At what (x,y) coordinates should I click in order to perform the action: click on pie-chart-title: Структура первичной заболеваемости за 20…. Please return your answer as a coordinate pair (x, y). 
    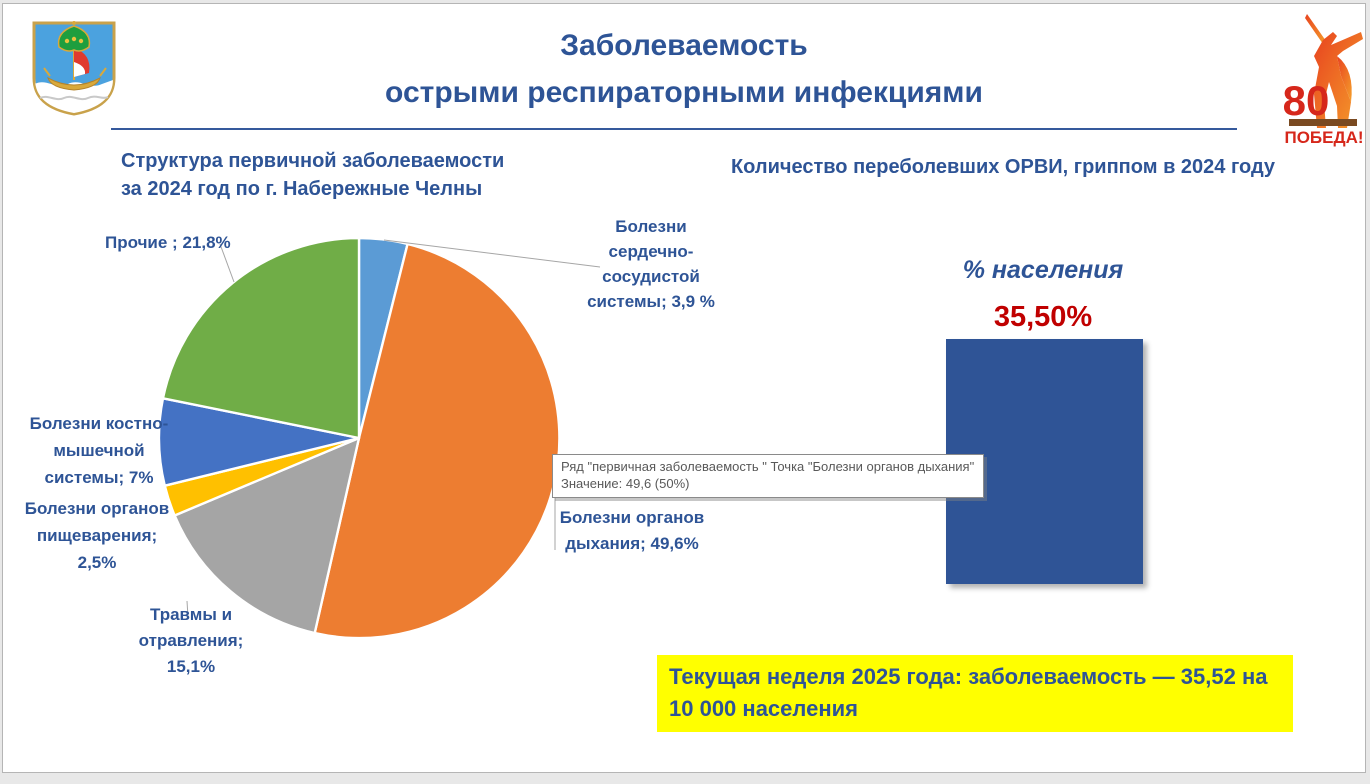
    Looking at the image, I should click on (313, 175).